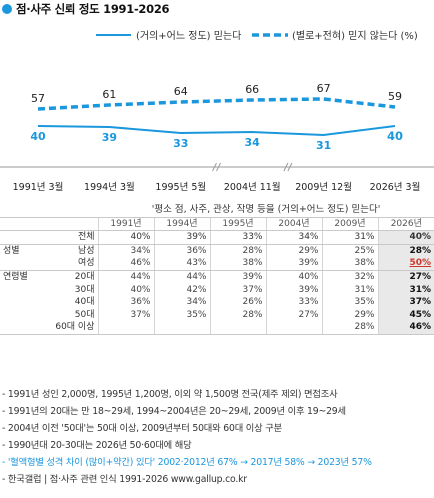 The width and height of the screenshot is (434, 498). I want to click on data-label-disbelieve: 61, so click(109, 94).